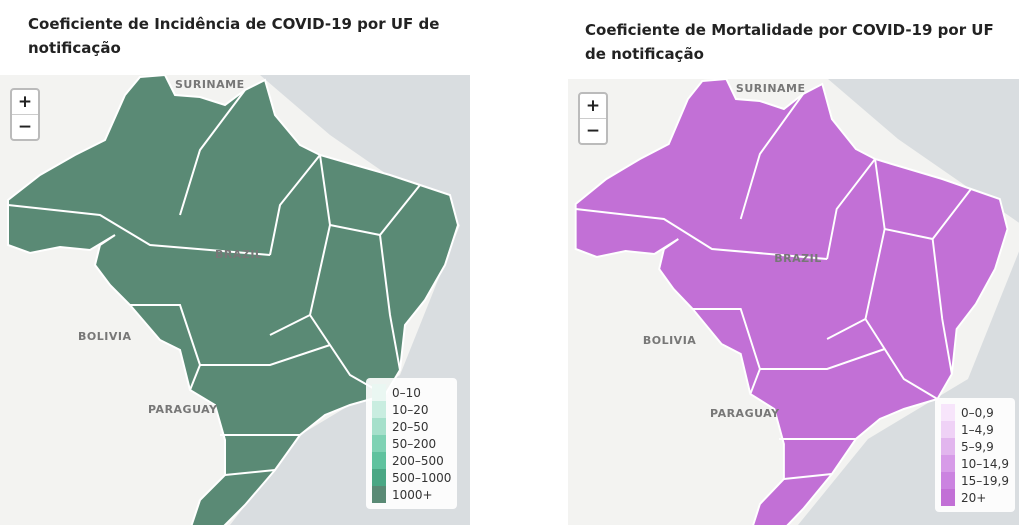 Image resolution: width=1019 pixels, height=525 pixels. I want to click on legend-label: 10–14,9, so click(985, 463).